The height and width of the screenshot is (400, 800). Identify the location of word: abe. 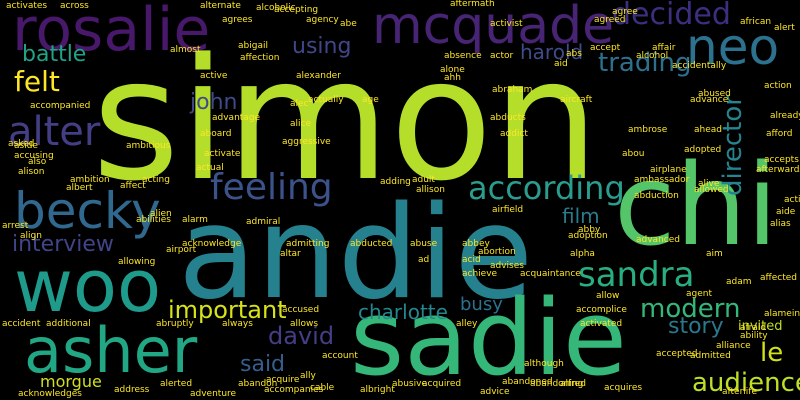
(348, 24).